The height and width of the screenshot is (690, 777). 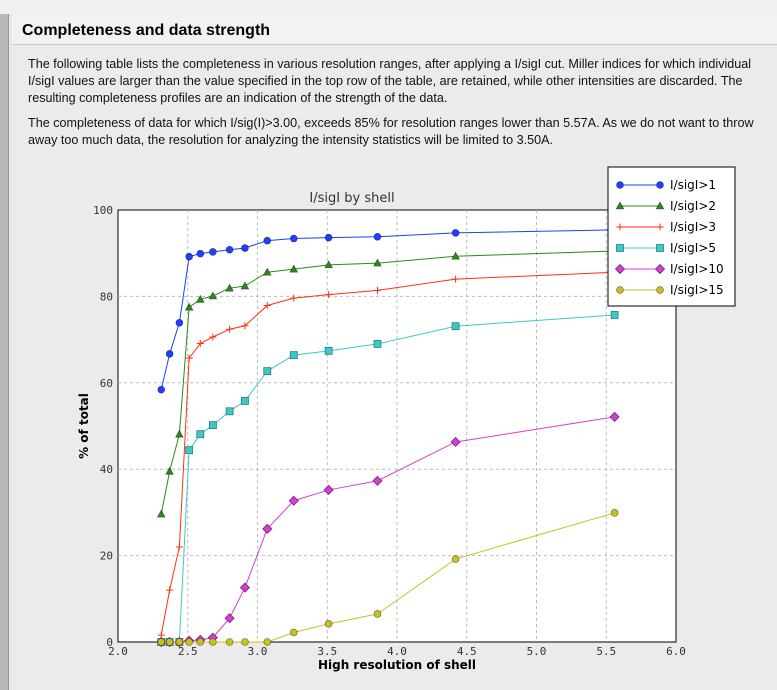 I want to click on x-tick-label: 3.0, so click(x=258, y=651).